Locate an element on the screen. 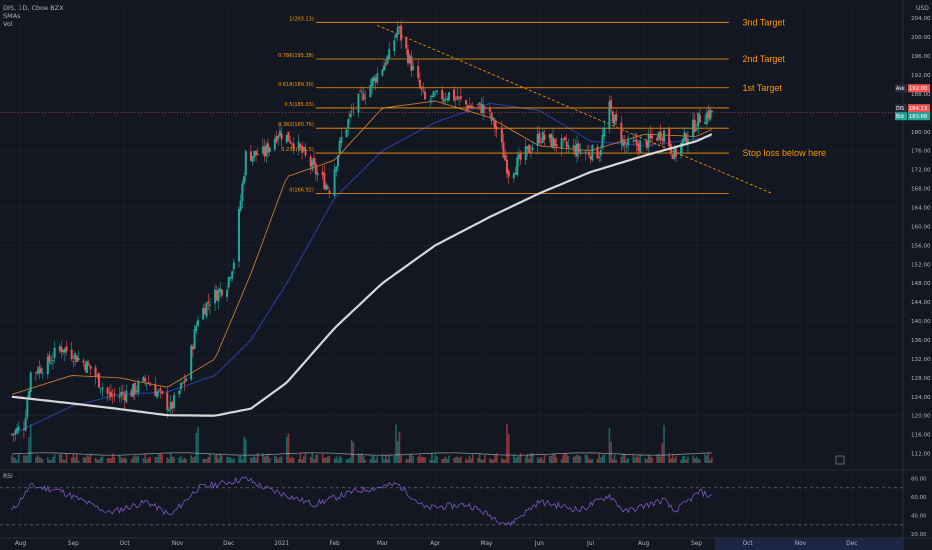  timezone-icon is located at coordinates (840, 460).